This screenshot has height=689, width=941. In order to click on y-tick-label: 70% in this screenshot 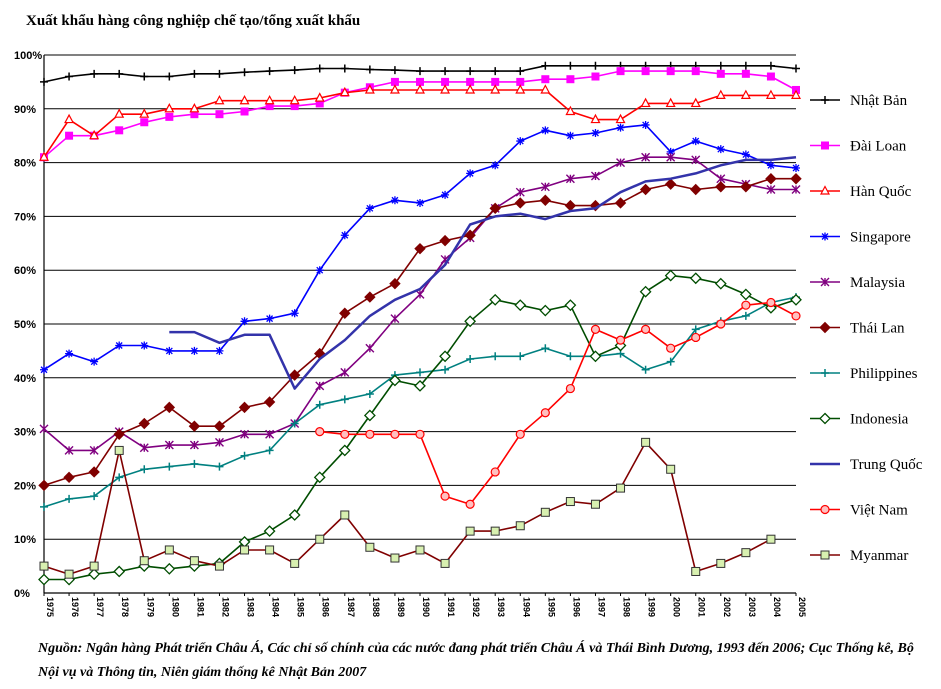, I will do `click(25, 217)`.